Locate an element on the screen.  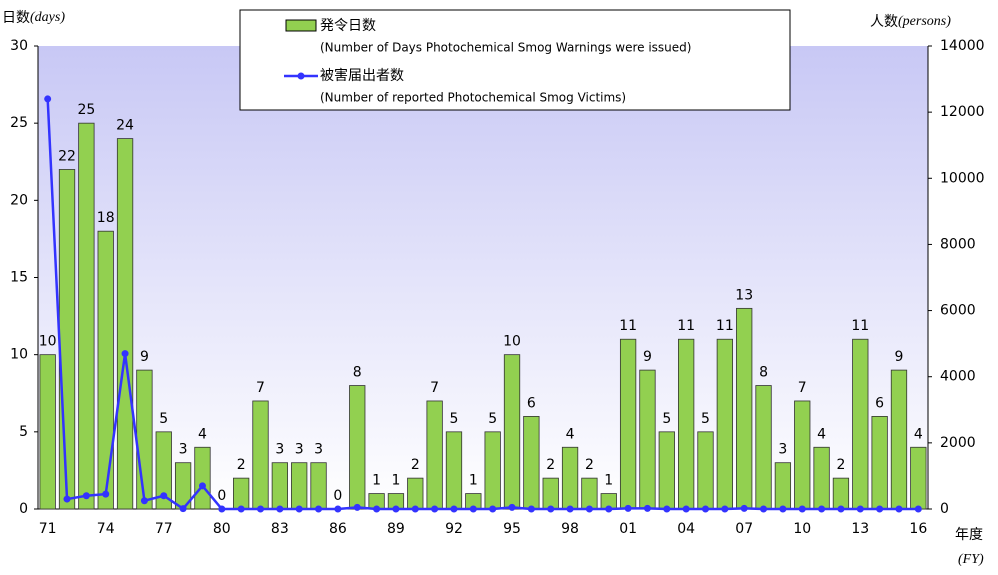
bar-value-label: 22 is located at coordinates (67, 156).